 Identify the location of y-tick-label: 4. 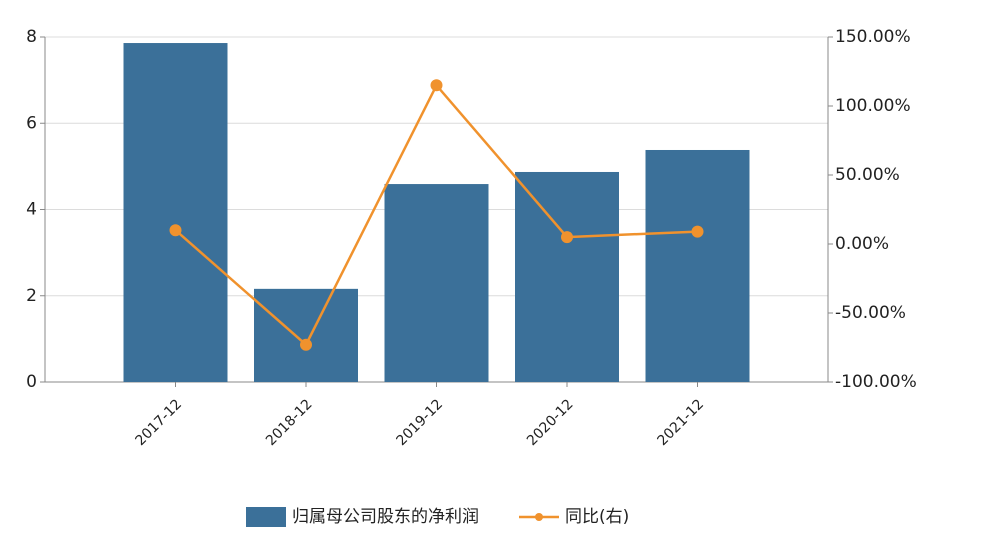
(31, 210).